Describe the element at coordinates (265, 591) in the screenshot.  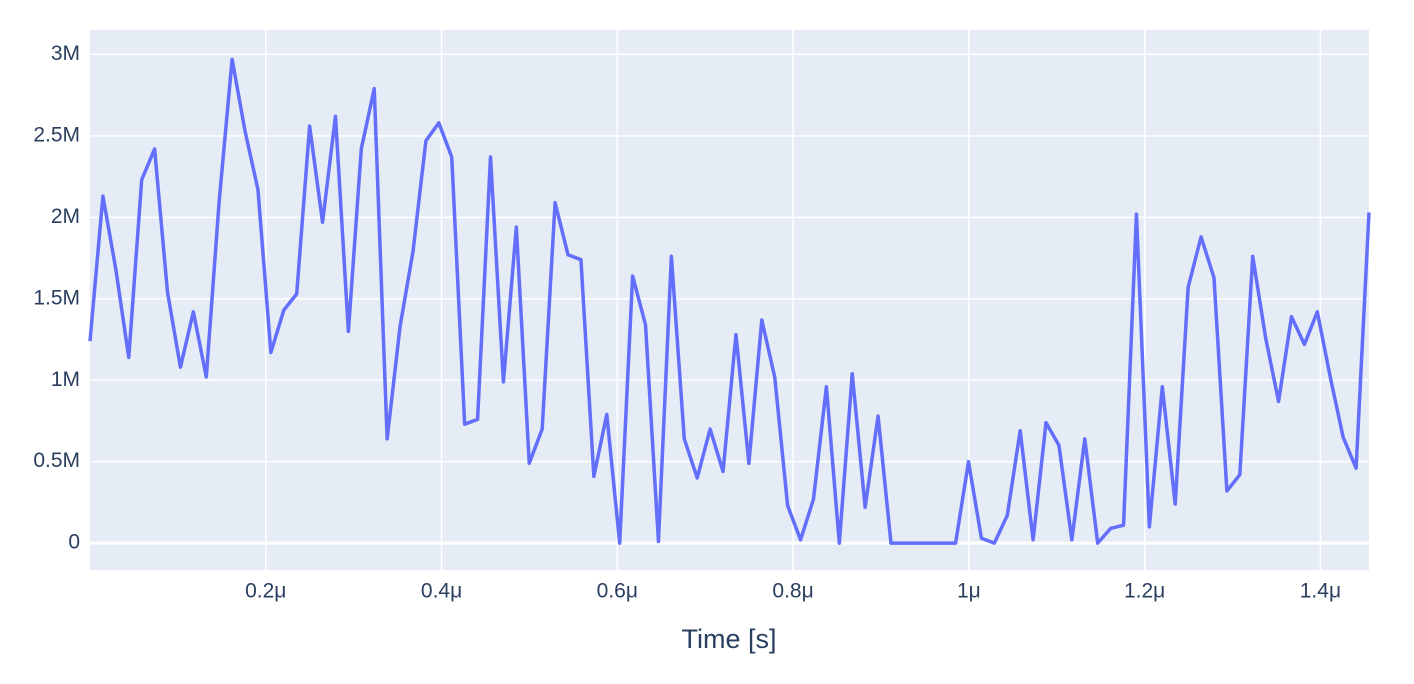
I see `x-tick-label: 0.2μ` at that location.